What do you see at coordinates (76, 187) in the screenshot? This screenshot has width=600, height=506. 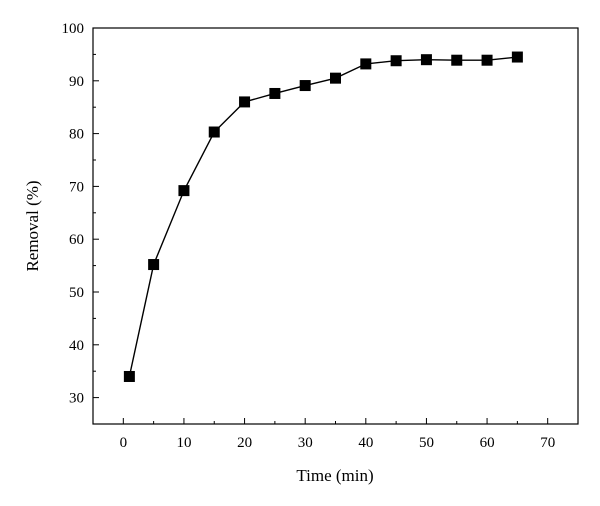 I see `y-tick-label: 70` at bounding box center [76, 187].